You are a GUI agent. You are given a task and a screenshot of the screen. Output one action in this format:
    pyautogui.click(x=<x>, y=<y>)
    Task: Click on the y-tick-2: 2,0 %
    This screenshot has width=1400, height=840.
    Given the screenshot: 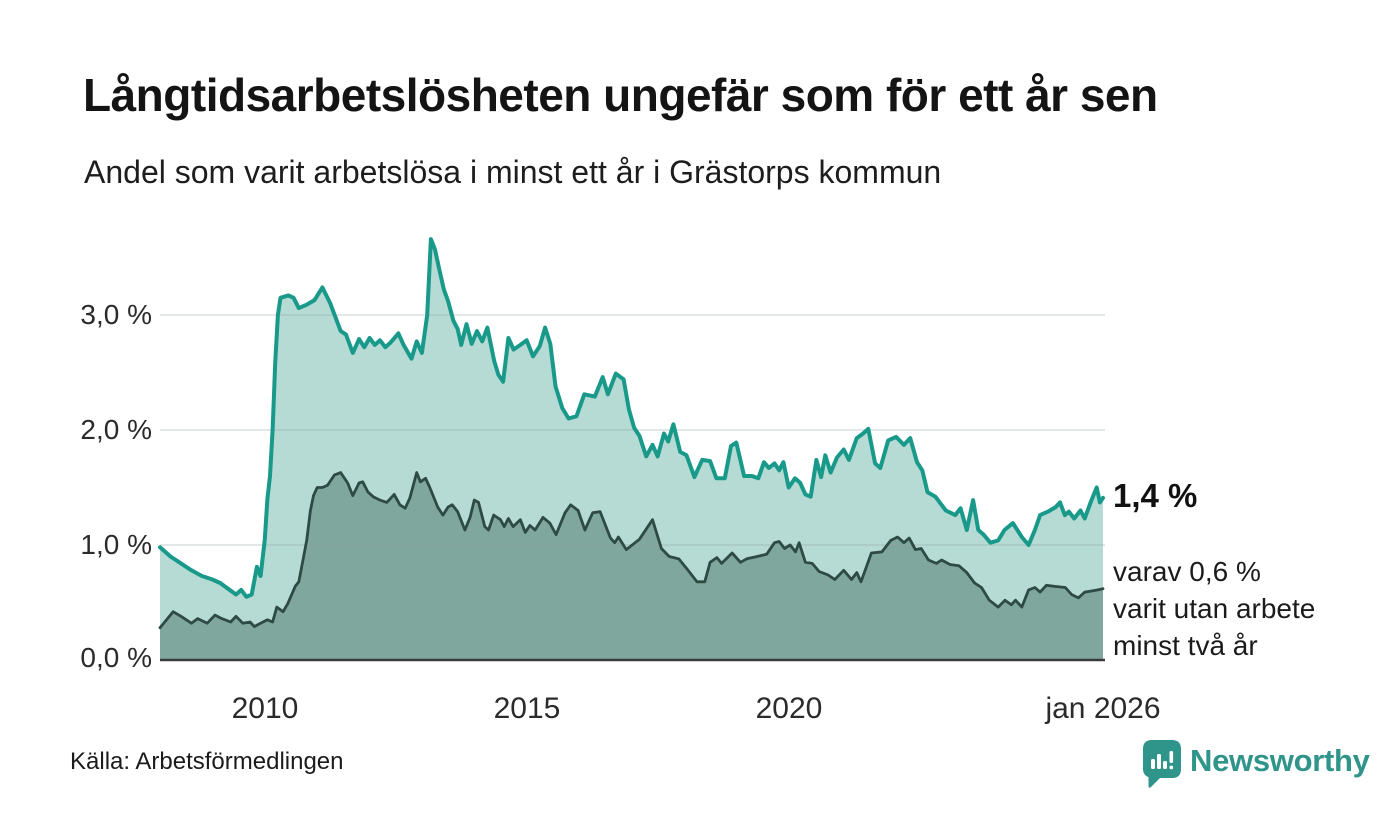 What is the action you would take?
    pyautogui.click(x=116, y=429)
    